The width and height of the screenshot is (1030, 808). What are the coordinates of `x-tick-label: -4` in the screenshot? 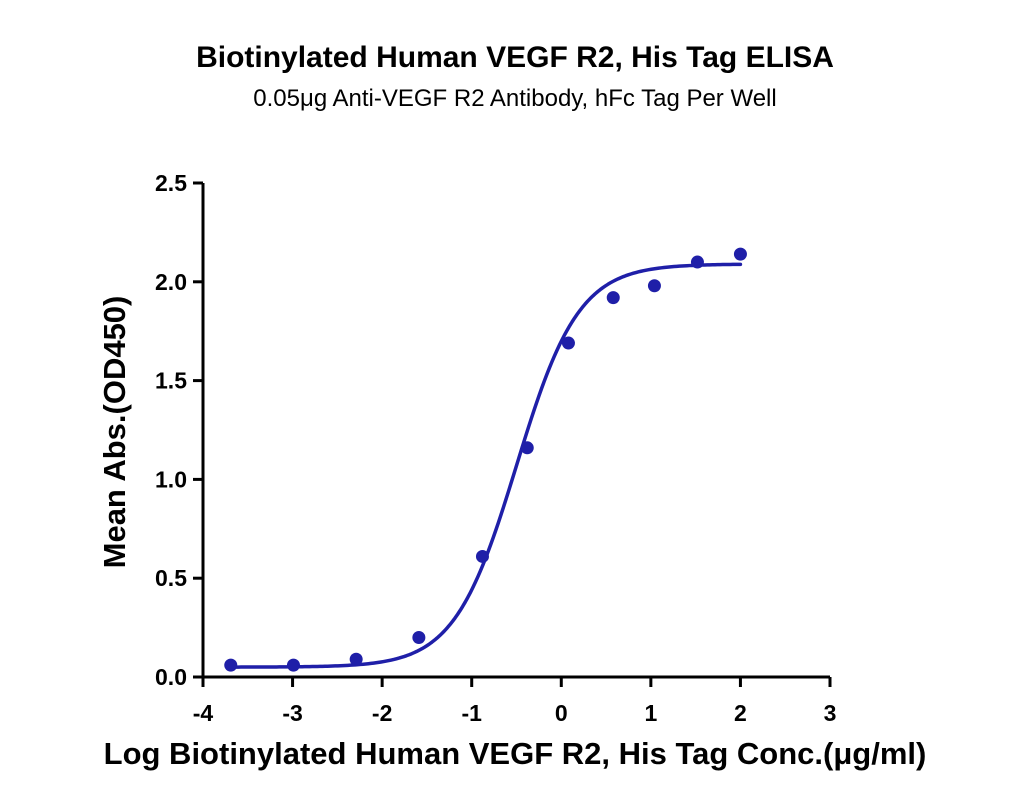 It's located at (203, 713).